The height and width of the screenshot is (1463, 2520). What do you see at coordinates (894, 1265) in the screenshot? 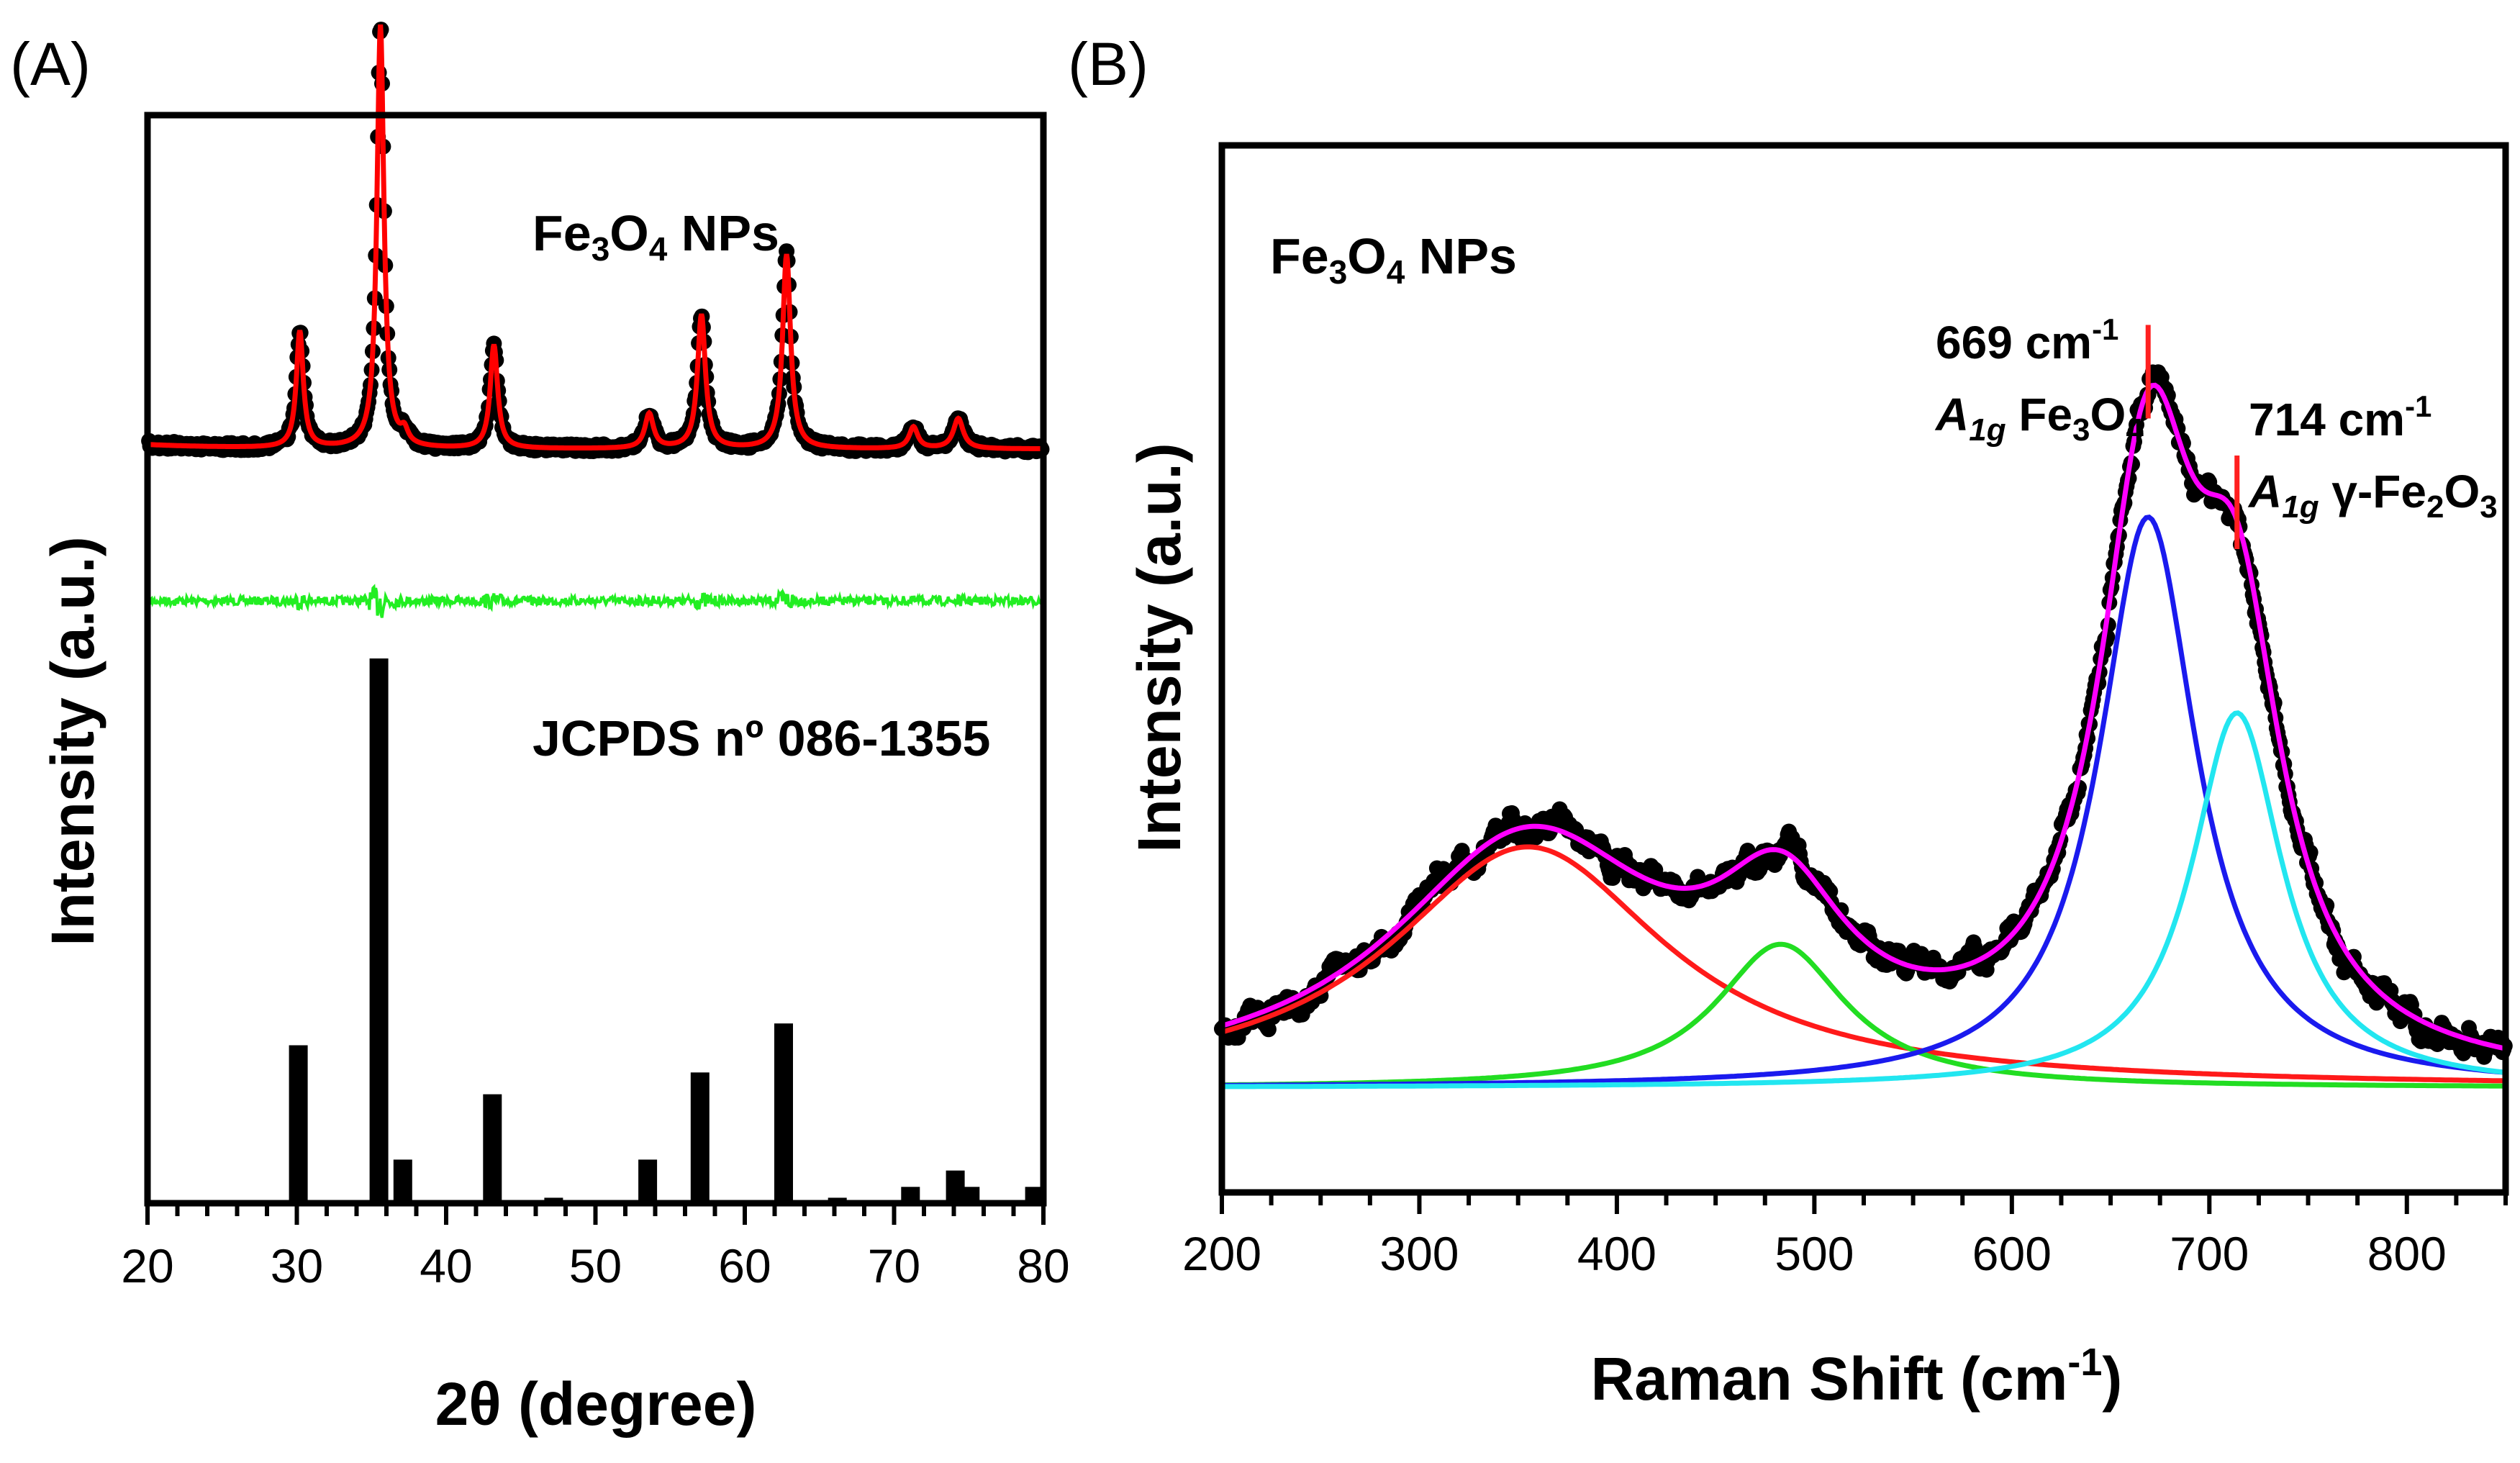
I see `x-tick-label: 70` at bounding box center [894, 1265].